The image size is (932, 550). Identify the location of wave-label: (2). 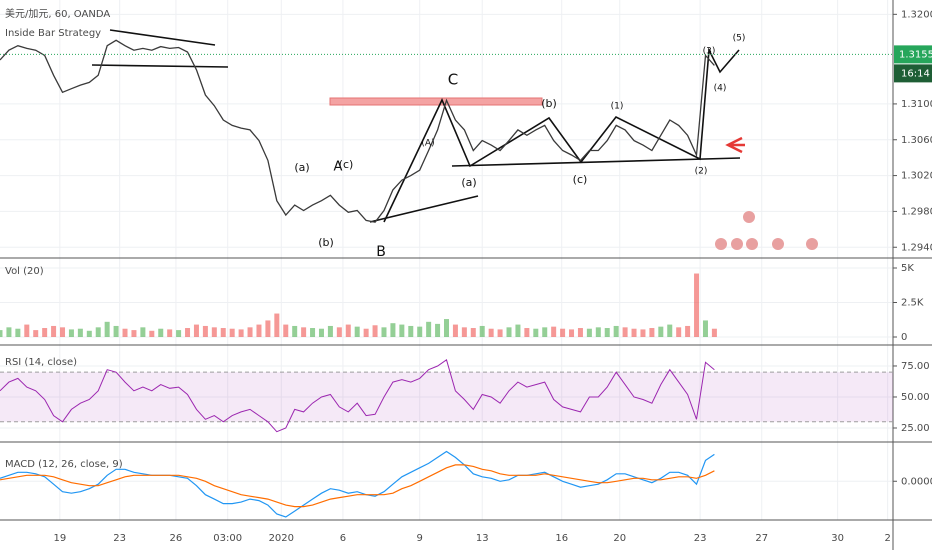
(701, 172).